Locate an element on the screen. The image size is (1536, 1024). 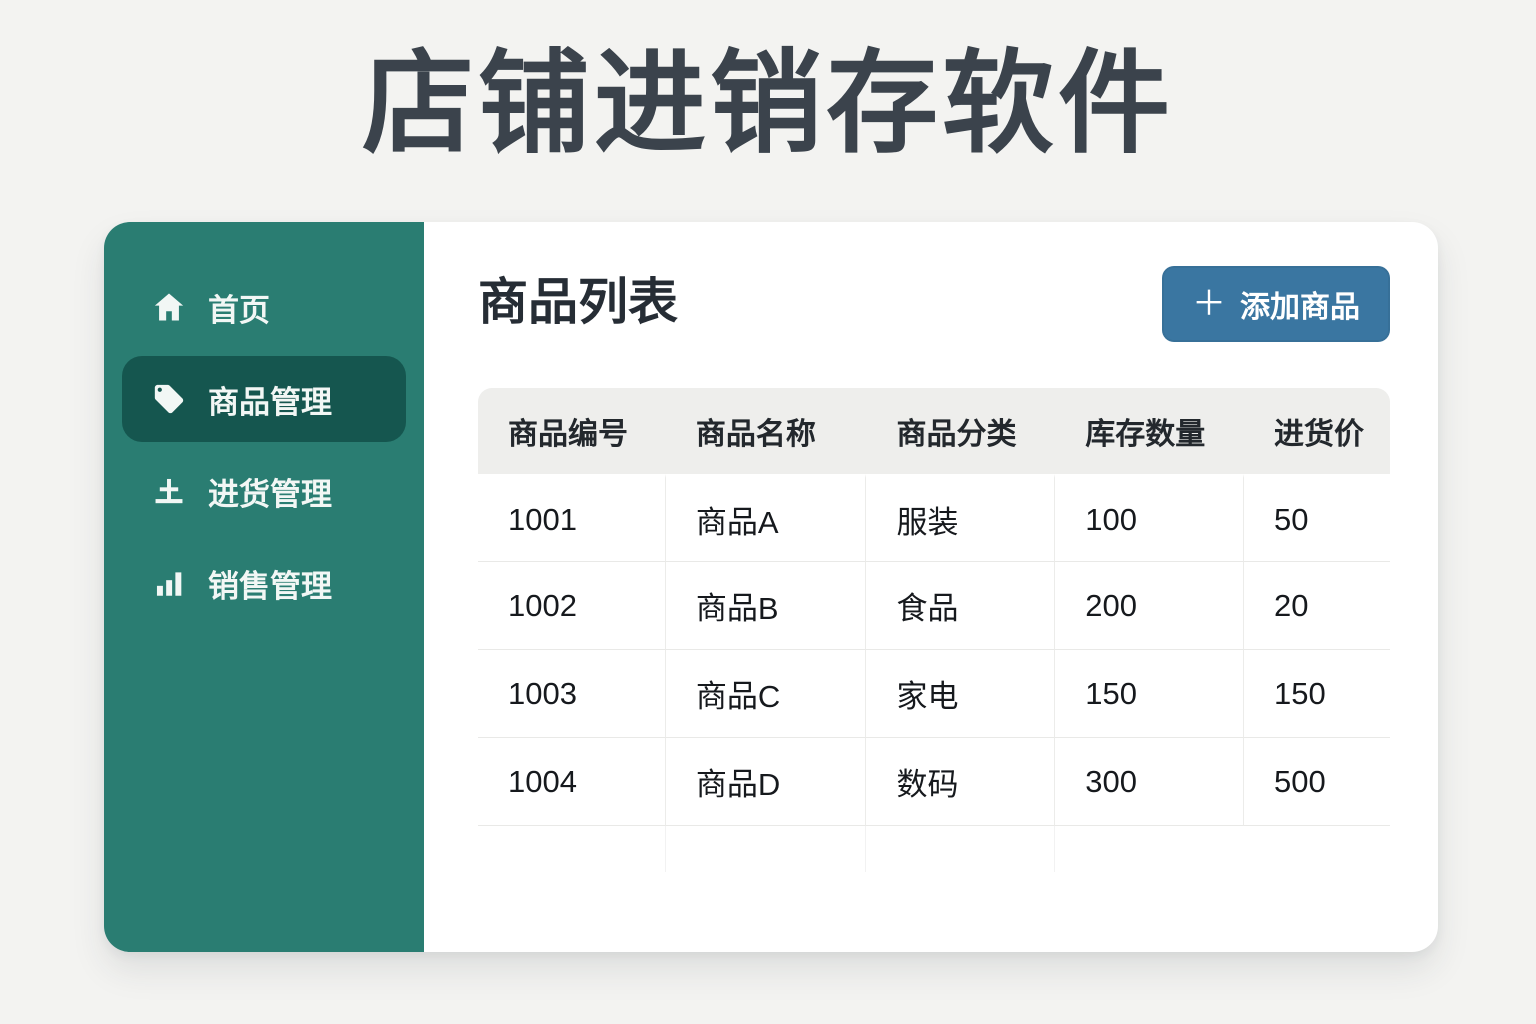
cell-category: 数码 is located at coordinates (961, 782).